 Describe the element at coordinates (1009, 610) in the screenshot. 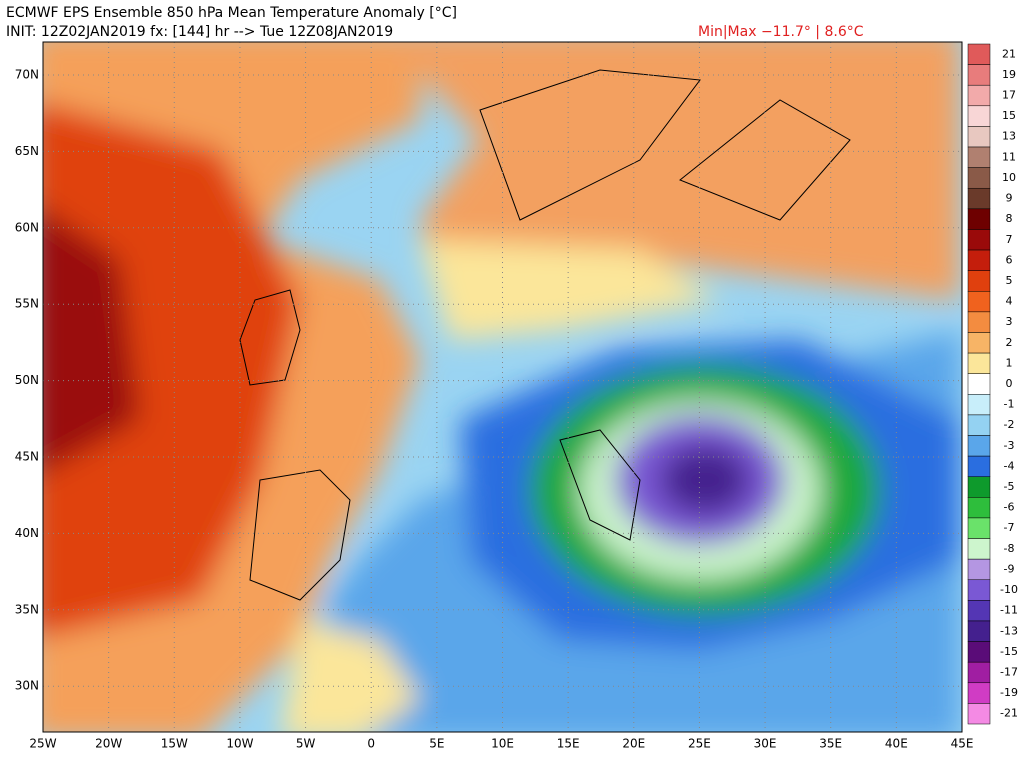

I see `colorbar-label: -11` at that location.